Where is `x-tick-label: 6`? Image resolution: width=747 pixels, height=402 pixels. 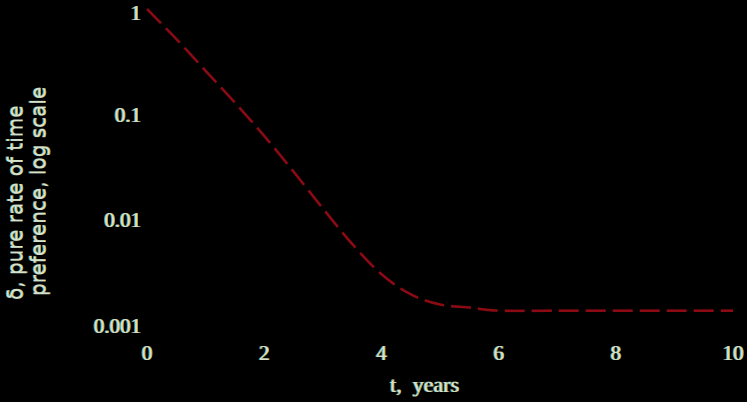
x-tick-label: 6 is located at coordinates (498, 353).